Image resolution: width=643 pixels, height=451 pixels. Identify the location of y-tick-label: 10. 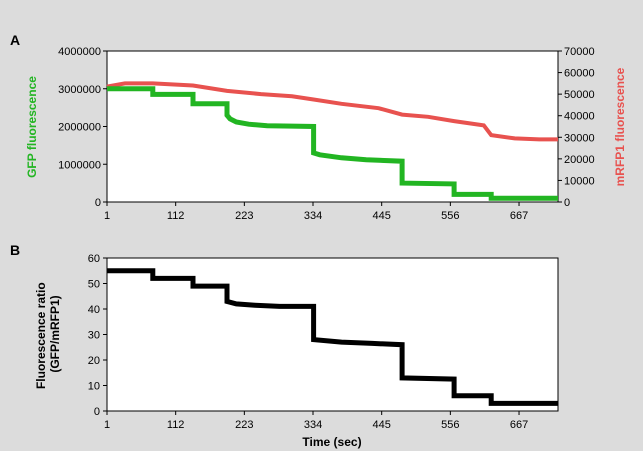
(94, 387).